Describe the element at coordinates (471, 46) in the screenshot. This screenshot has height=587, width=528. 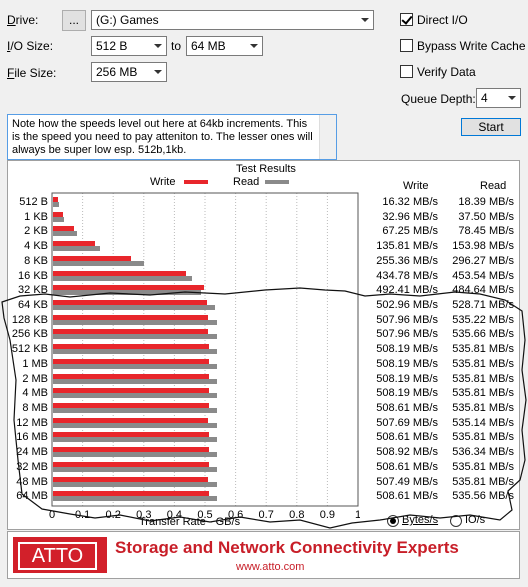
I see `bypass-write-cache-label: Bypass Write Cache` at that location.